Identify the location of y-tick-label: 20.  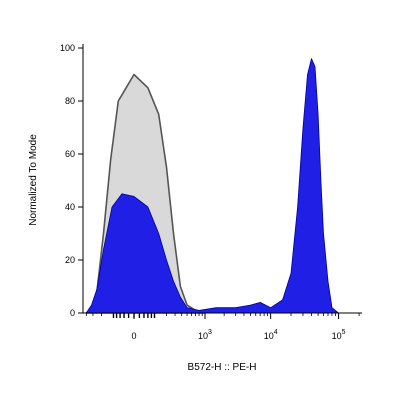
(70, 260).